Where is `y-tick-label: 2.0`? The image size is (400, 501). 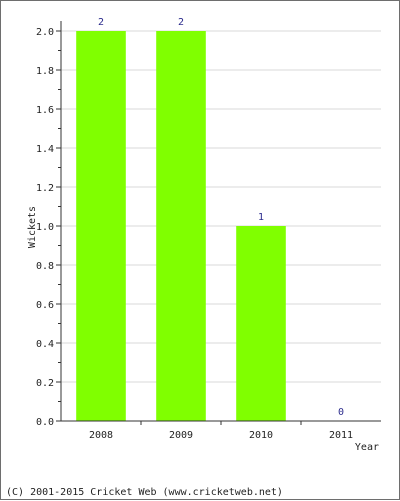 y-tick-label: 2.0 is located at coordinates (45, 32).